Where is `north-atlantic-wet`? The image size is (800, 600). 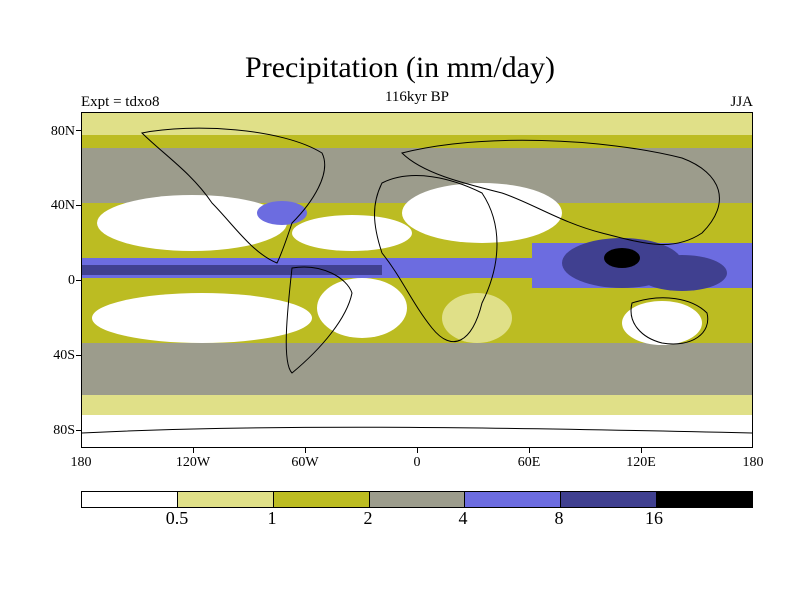
north-atlantic-wet is located at coordinates (282, 213).